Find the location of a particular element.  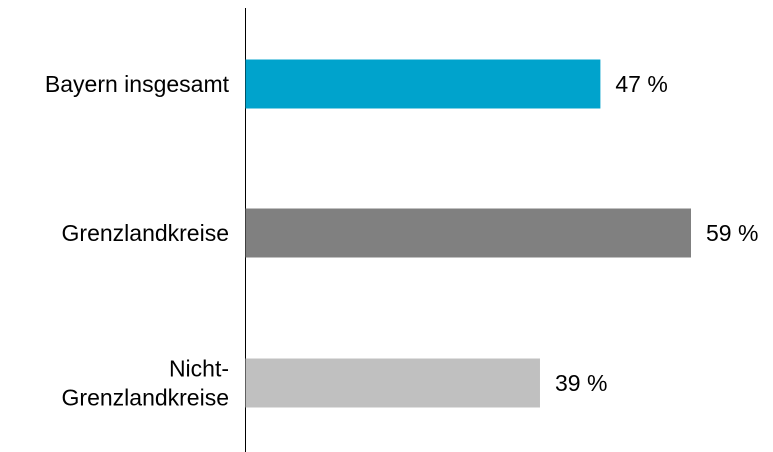

value-label-1: 59 % is located at coordinates (732, 233).